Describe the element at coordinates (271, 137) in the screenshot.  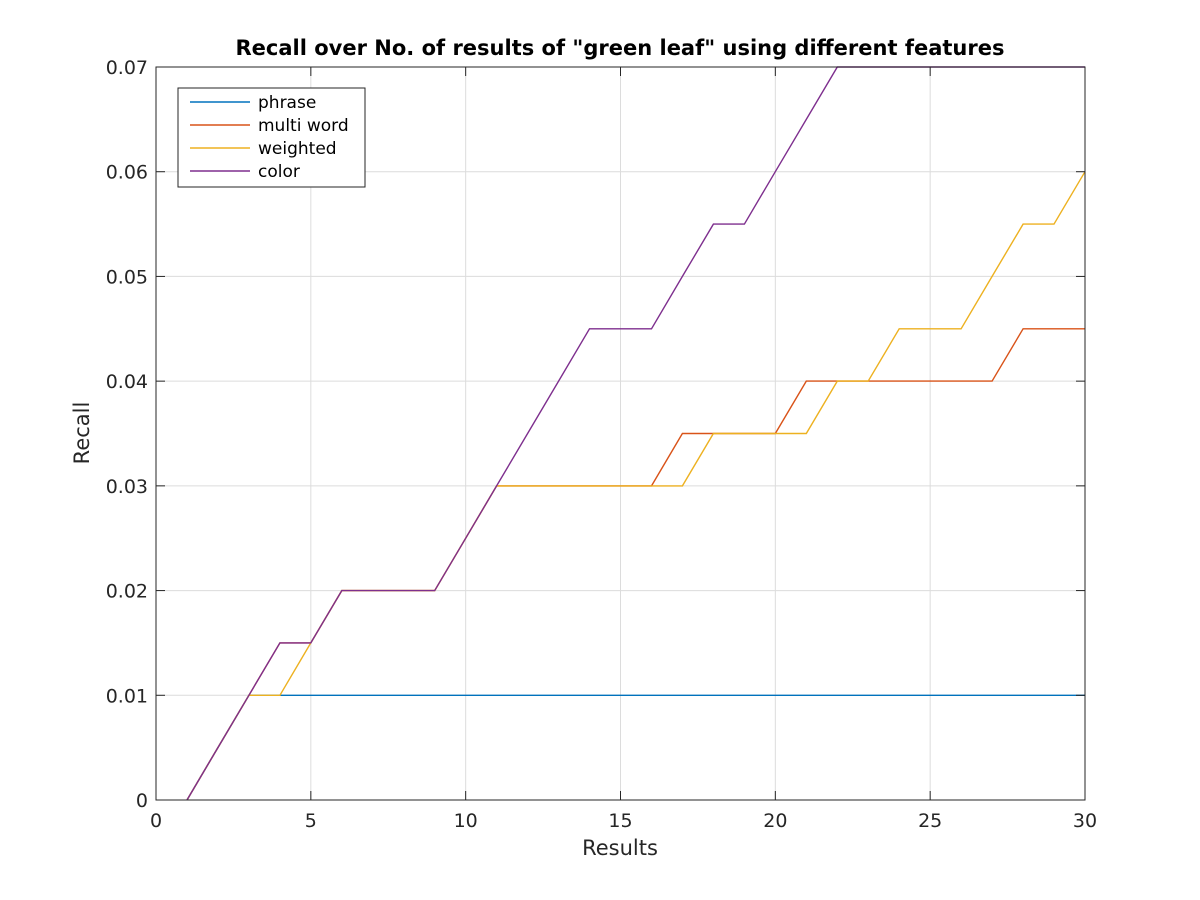
I see `legend: phrase multi word weighted color` at that location.